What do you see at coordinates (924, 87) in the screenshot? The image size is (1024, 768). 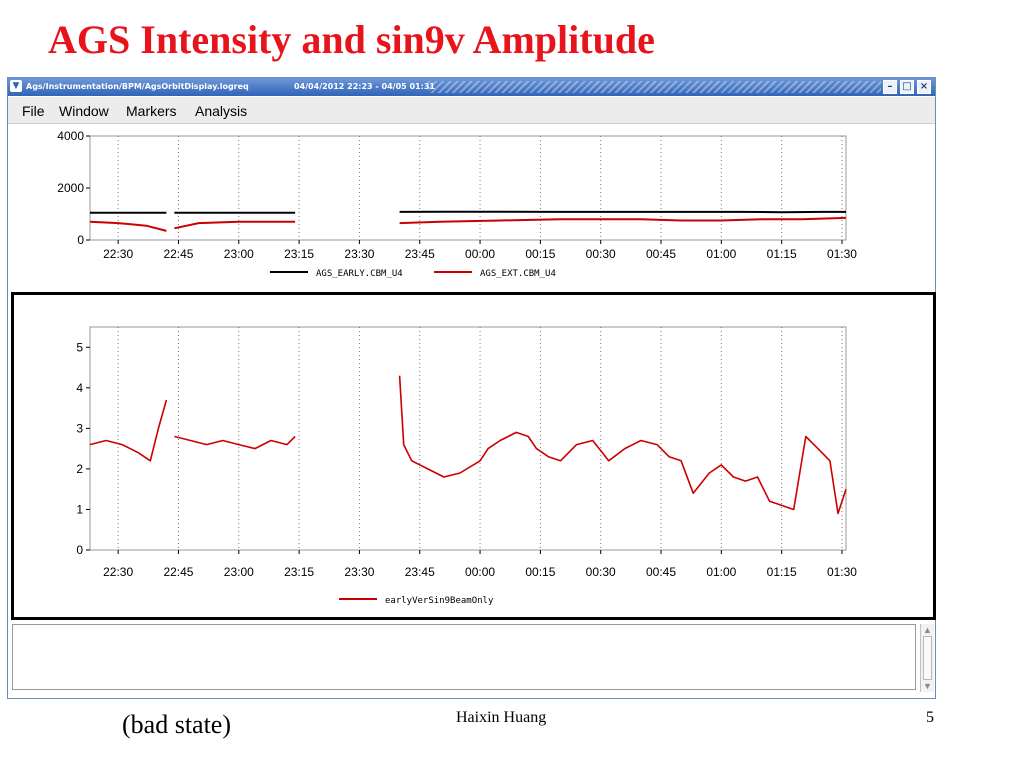 I see `close-icon: ×` at bounding box center [924, 87].